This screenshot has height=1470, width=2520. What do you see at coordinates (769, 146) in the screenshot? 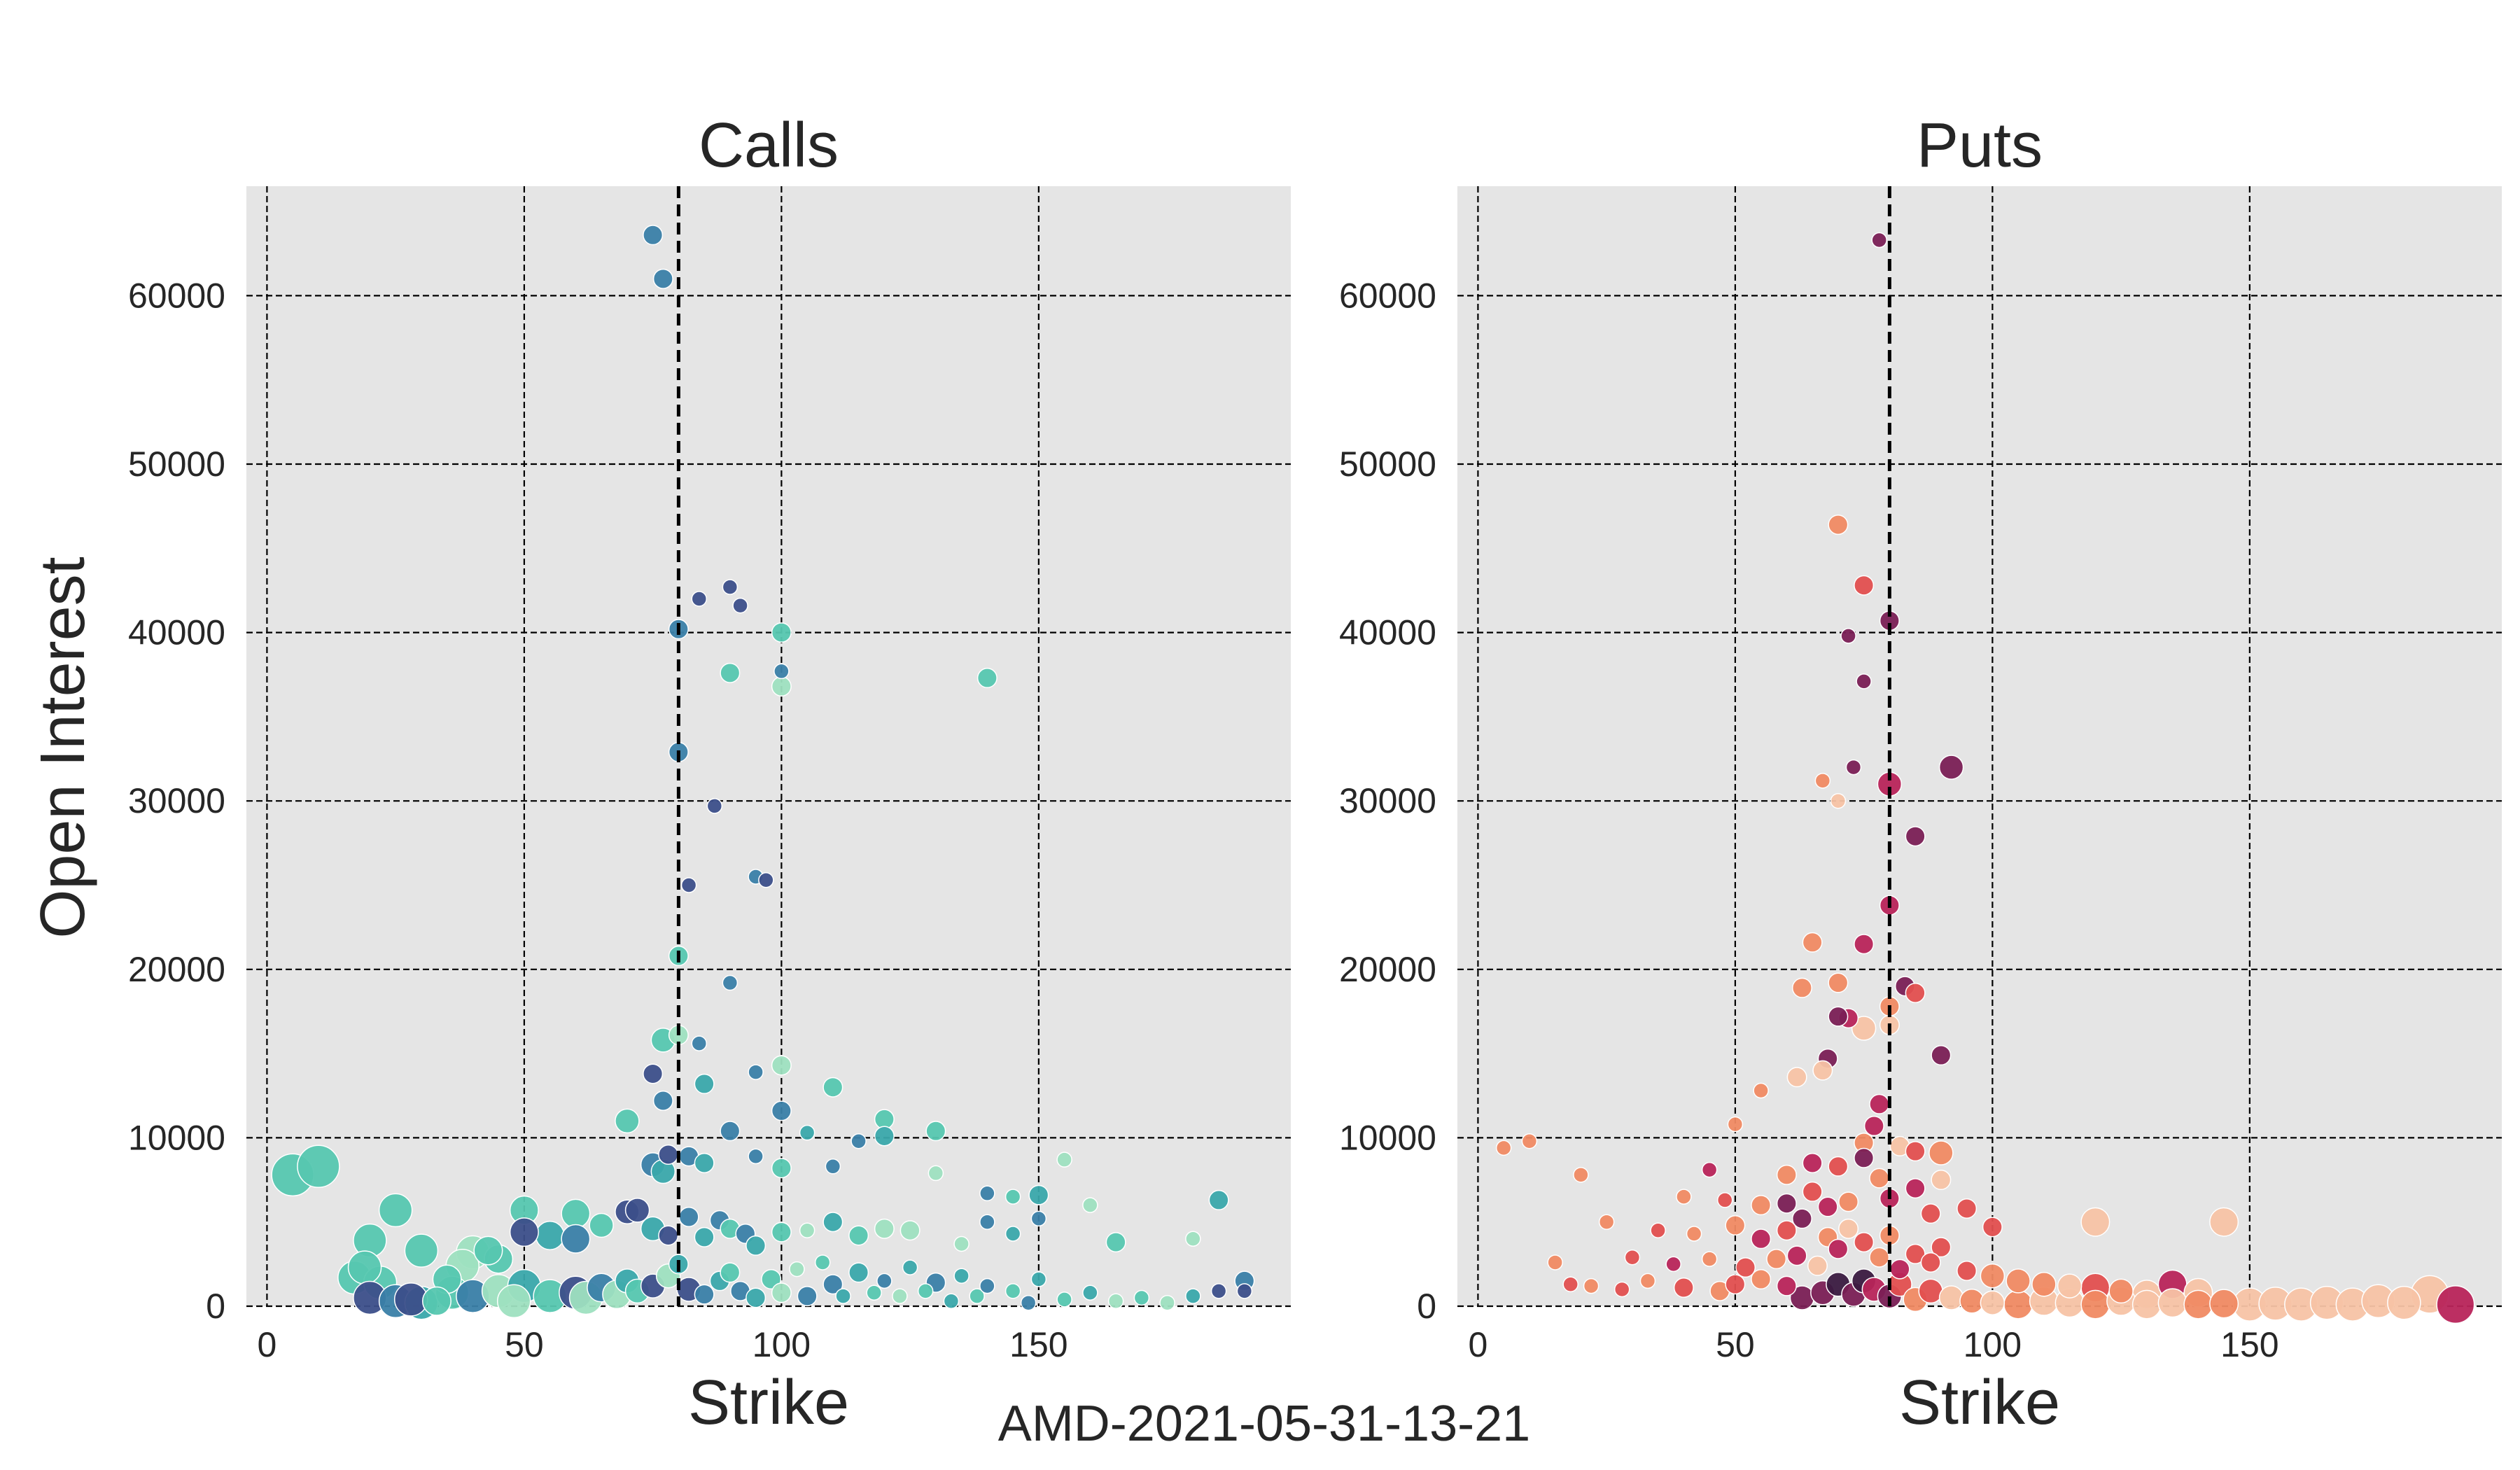
I see `panel-title: Calls` at bounding box center [769, 146].